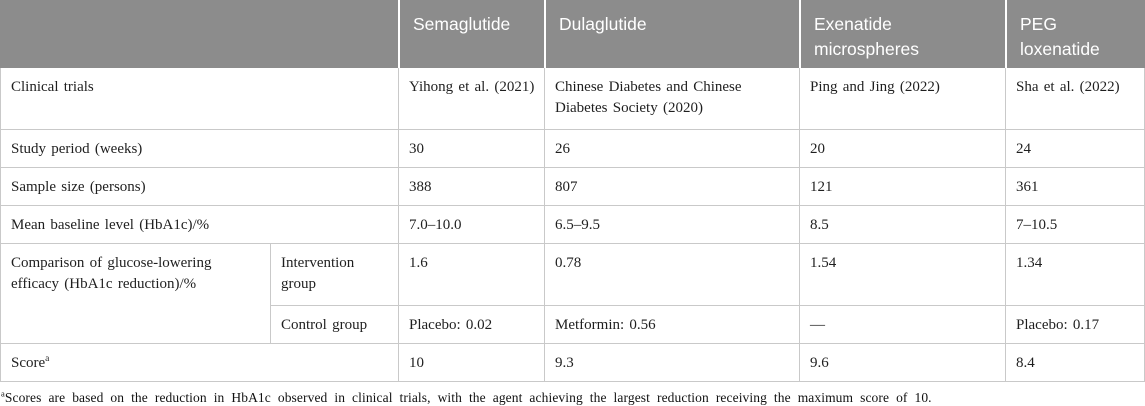 The height and width of the screenshot is (406, 1145). What do you see at coordinates (1075, 363) in the screenshot?
I see `cell-score-peg-loxenatide: 8.4` at bounding box center [1075, 363].